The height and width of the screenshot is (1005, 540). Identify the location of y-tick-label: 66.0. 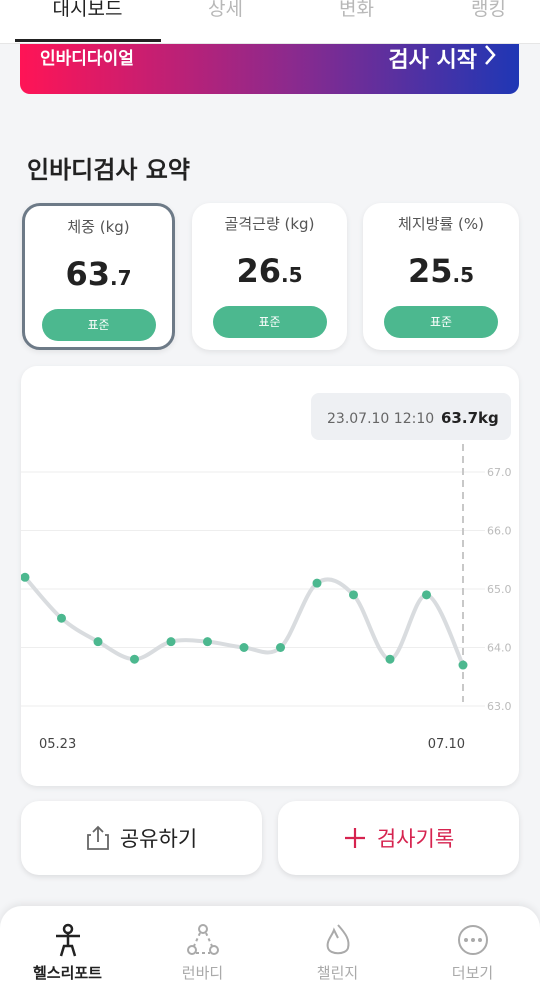
(499, 531).